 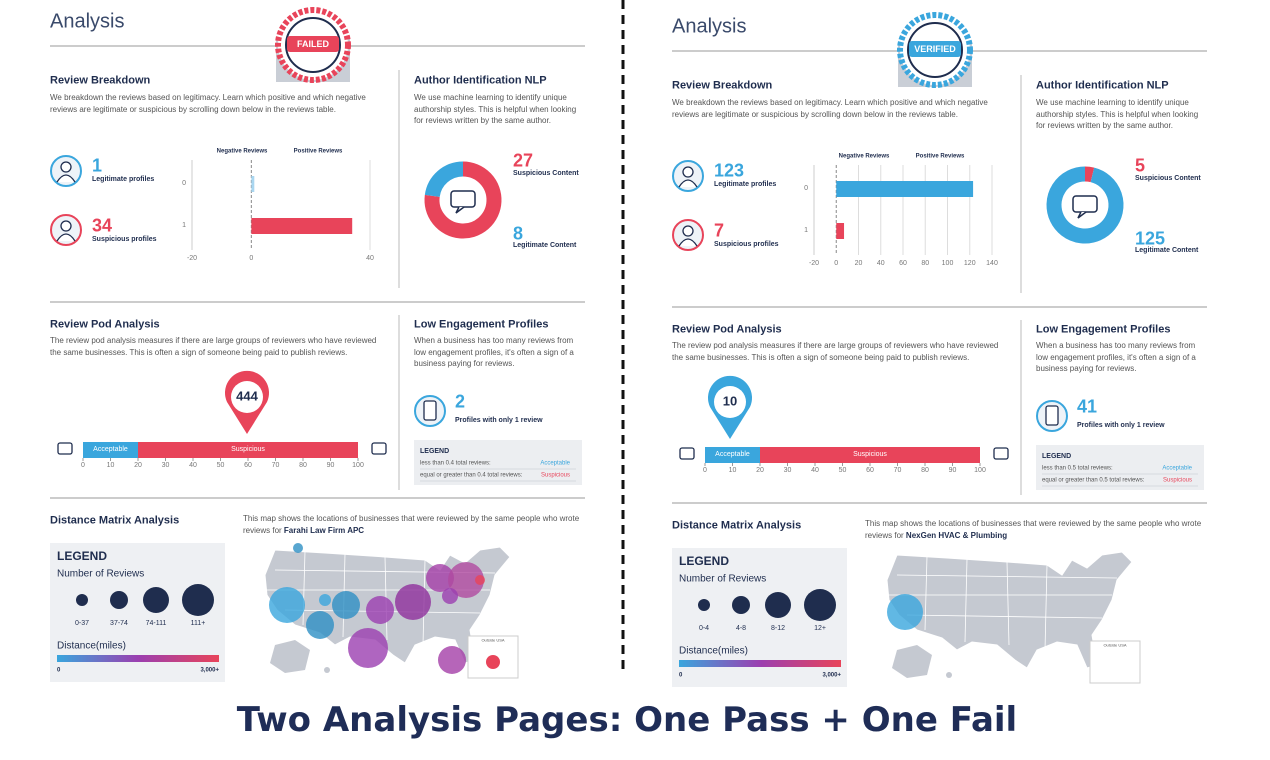 What do you see at coordinates (248, 465) in the screenshot?
I see `x-tick-label: 60` at bounding box center [248, 465].